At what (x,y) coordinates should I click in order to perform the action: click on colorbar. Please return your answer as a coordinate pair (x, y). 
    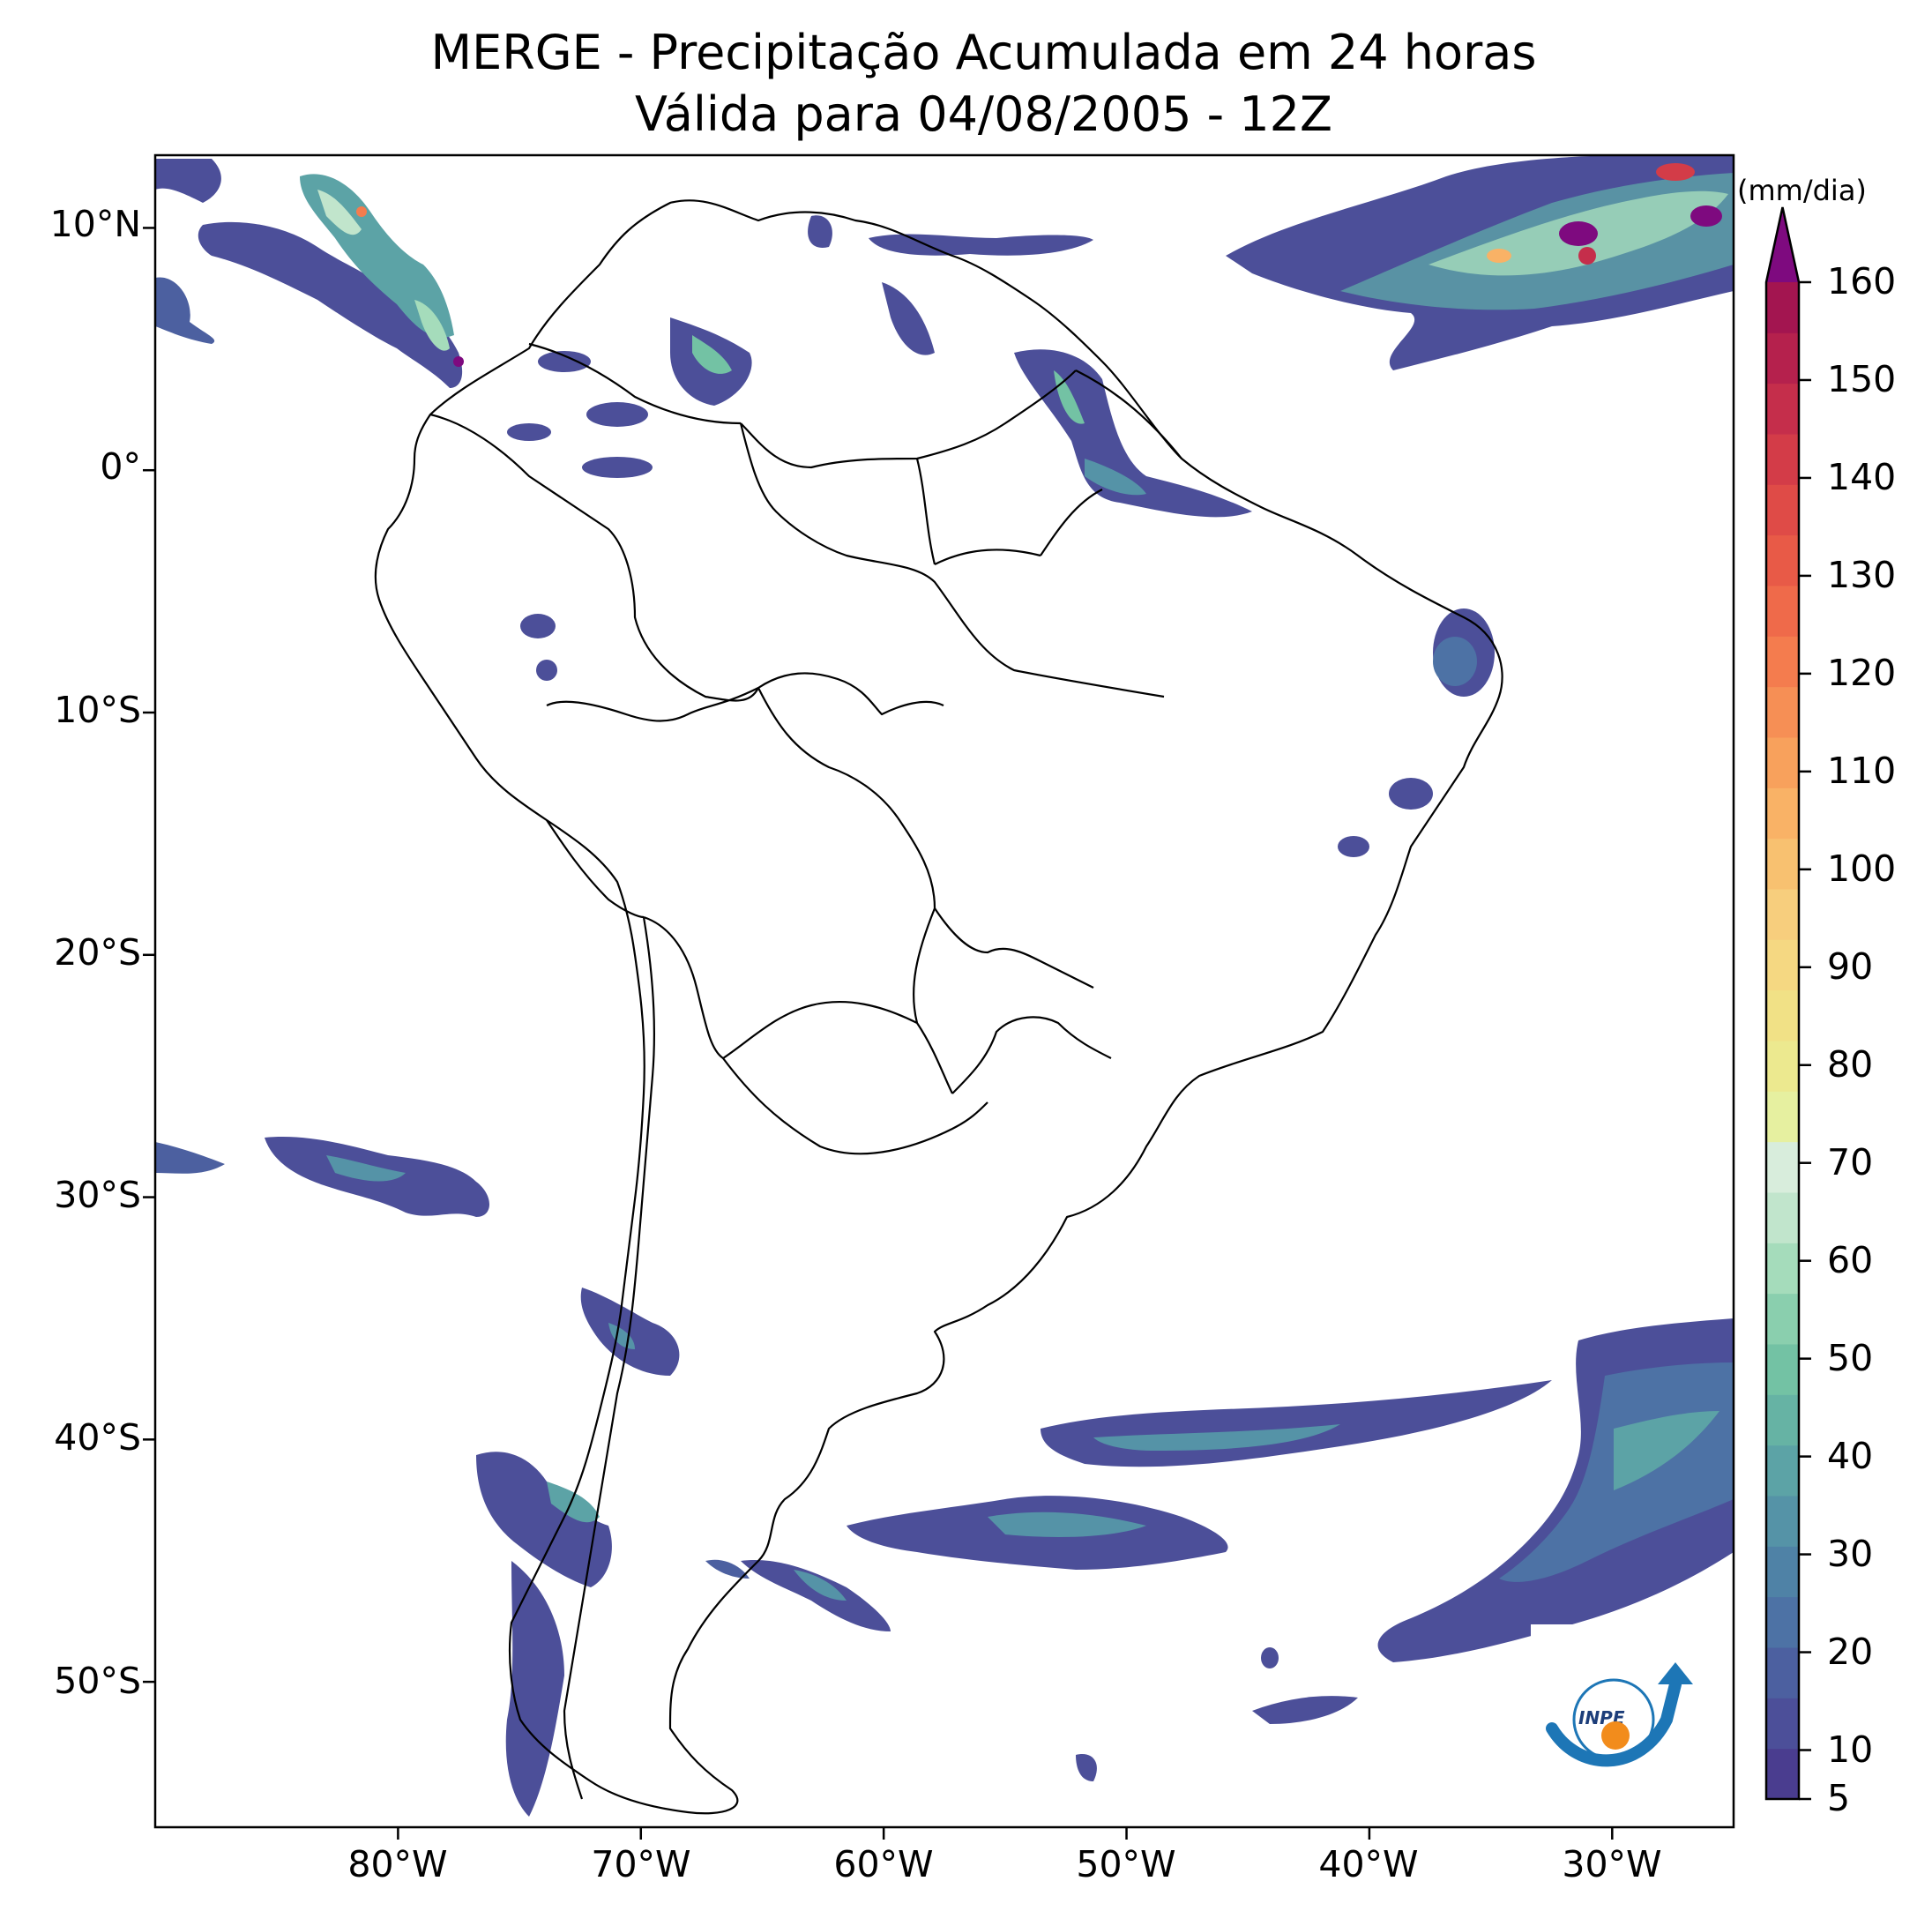
    Looking at the image, I should click on (1787, 1004).